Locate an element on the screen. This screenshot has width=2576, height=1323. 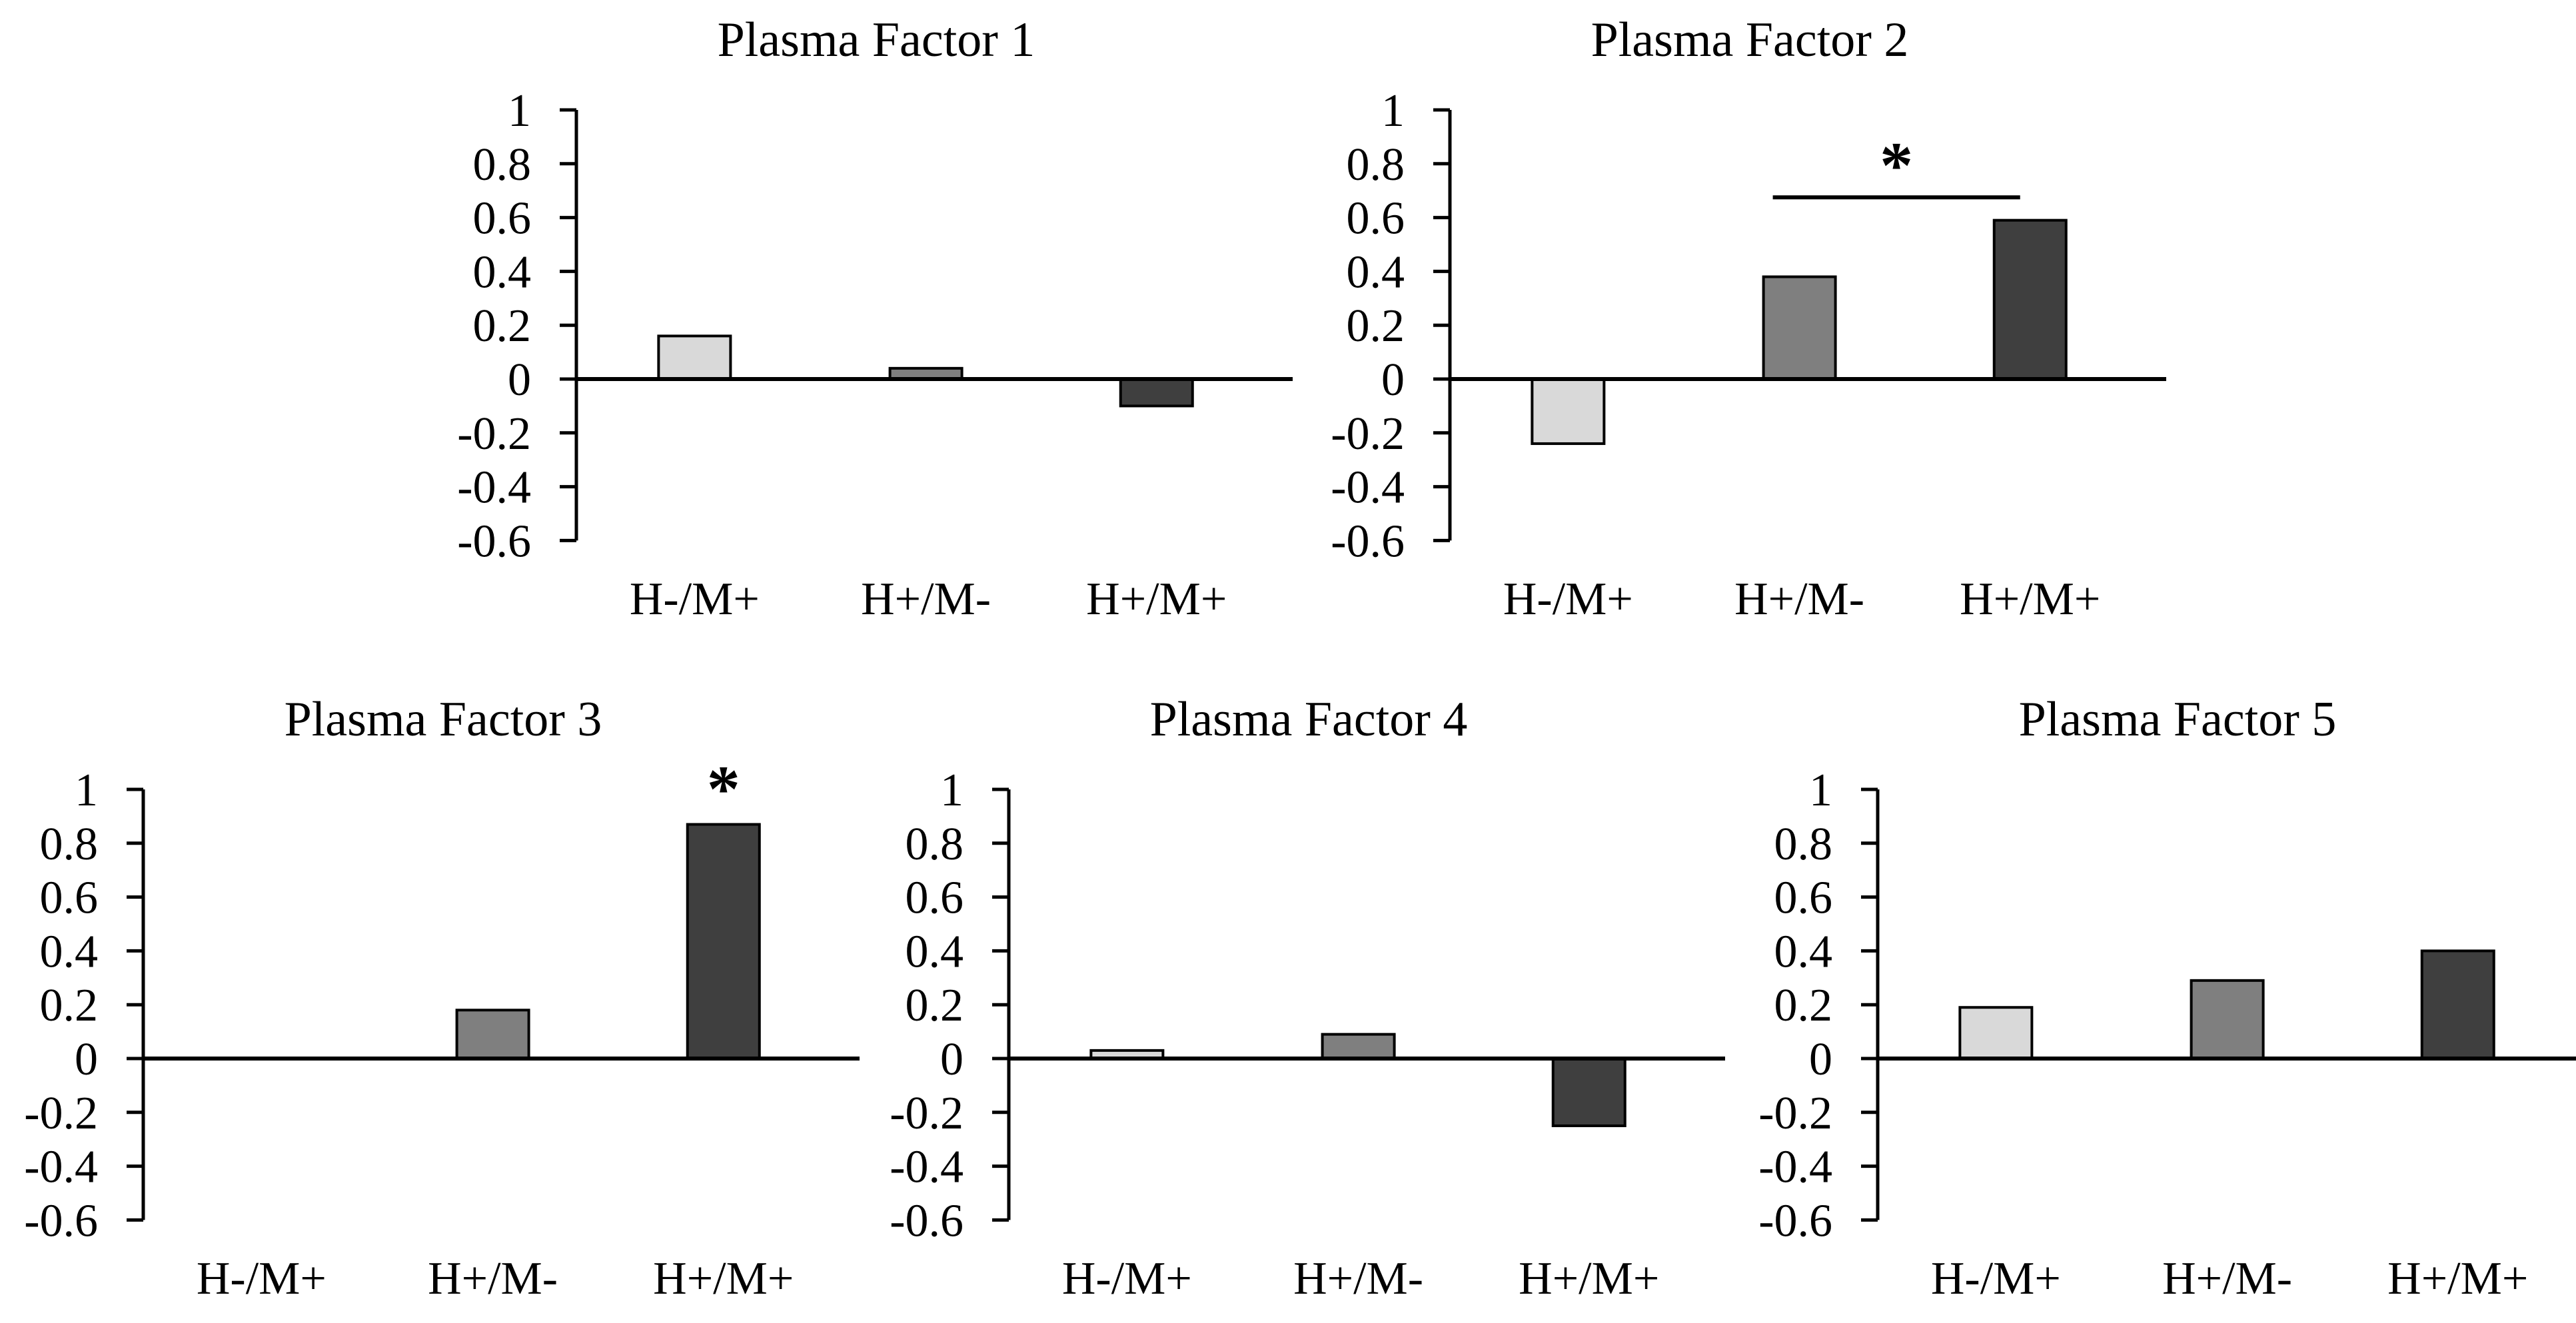
chart-title: Plasma Factor 3 is located at coordinates (444, 719).